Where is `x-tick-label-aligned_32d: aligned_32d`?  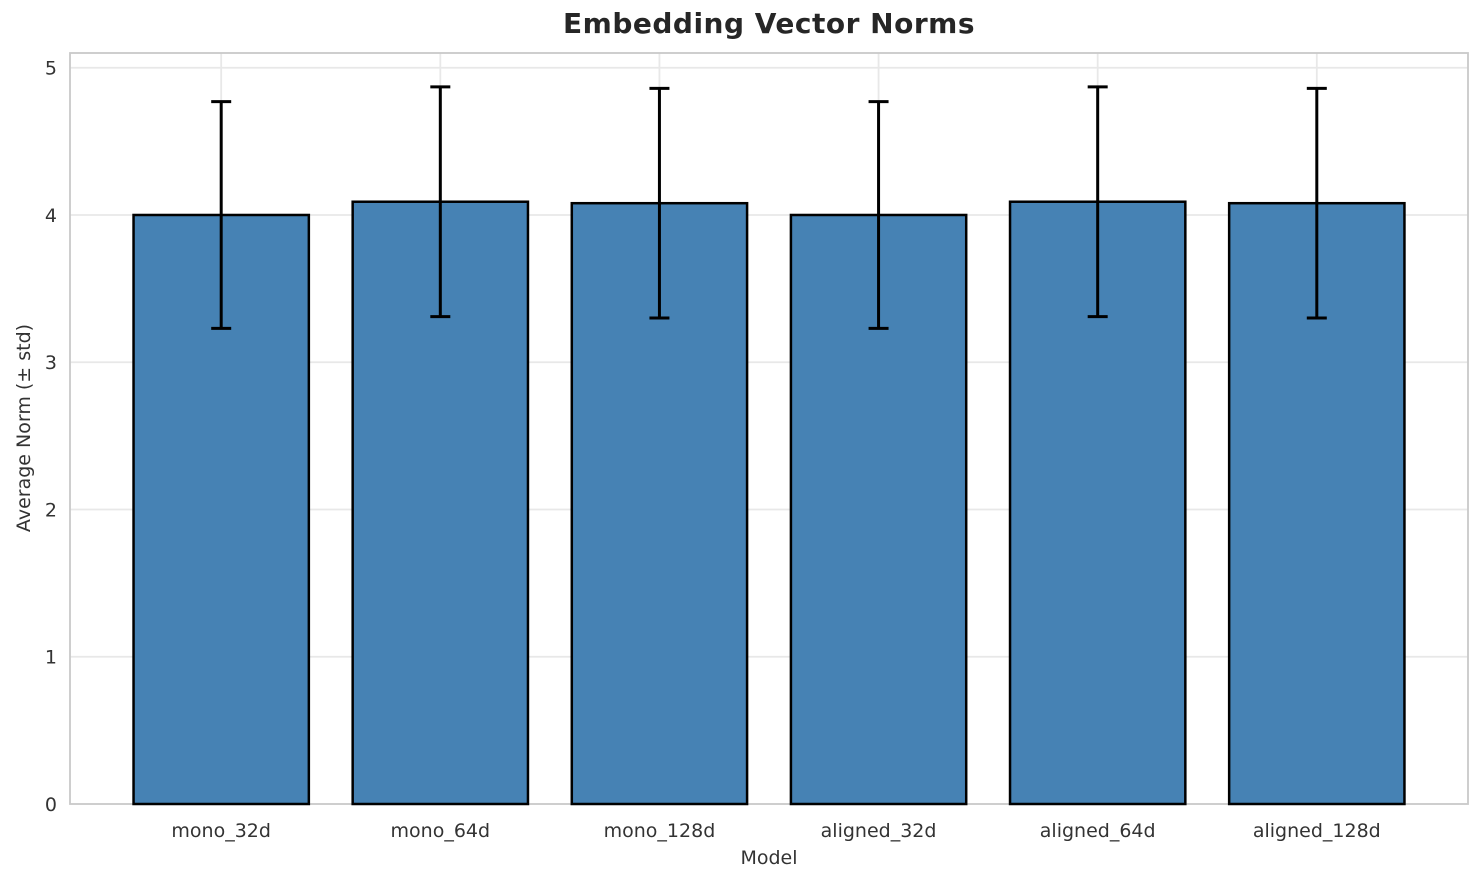 x-tick-label-aligned_32d: aligned_32d is located at coordinates (879, 831).